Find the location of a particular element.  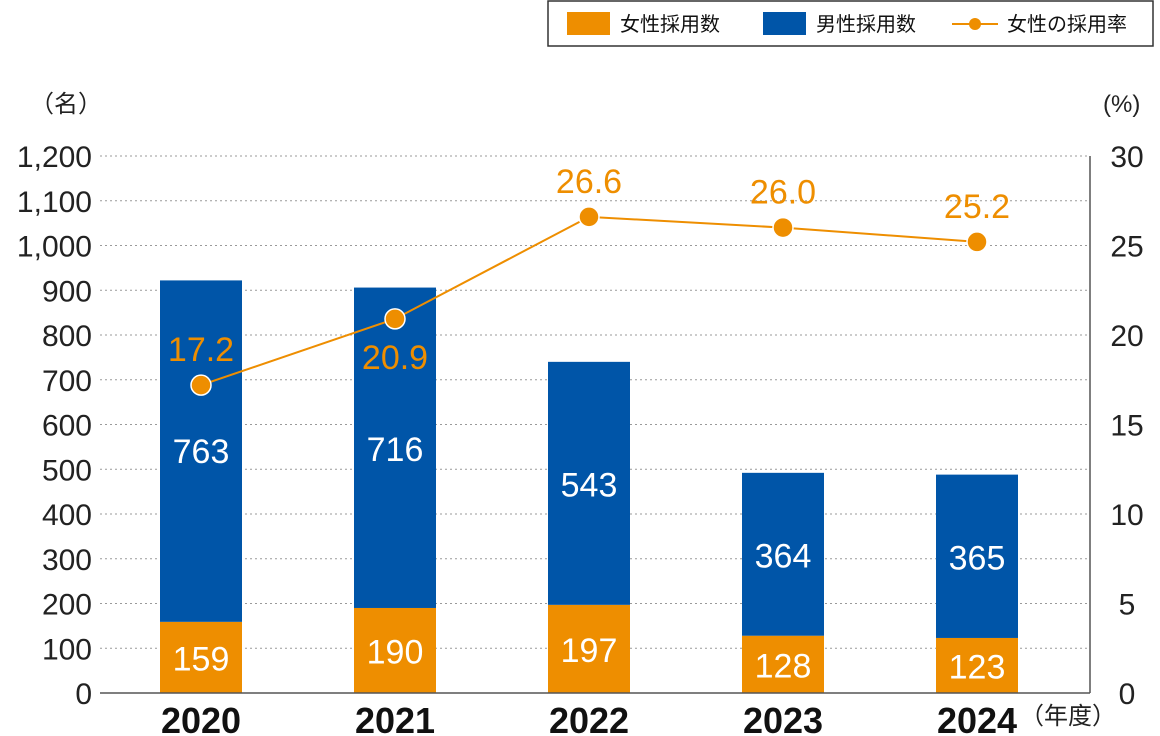

bar-male-value-label: 763 is located at coordinates (201, 452).